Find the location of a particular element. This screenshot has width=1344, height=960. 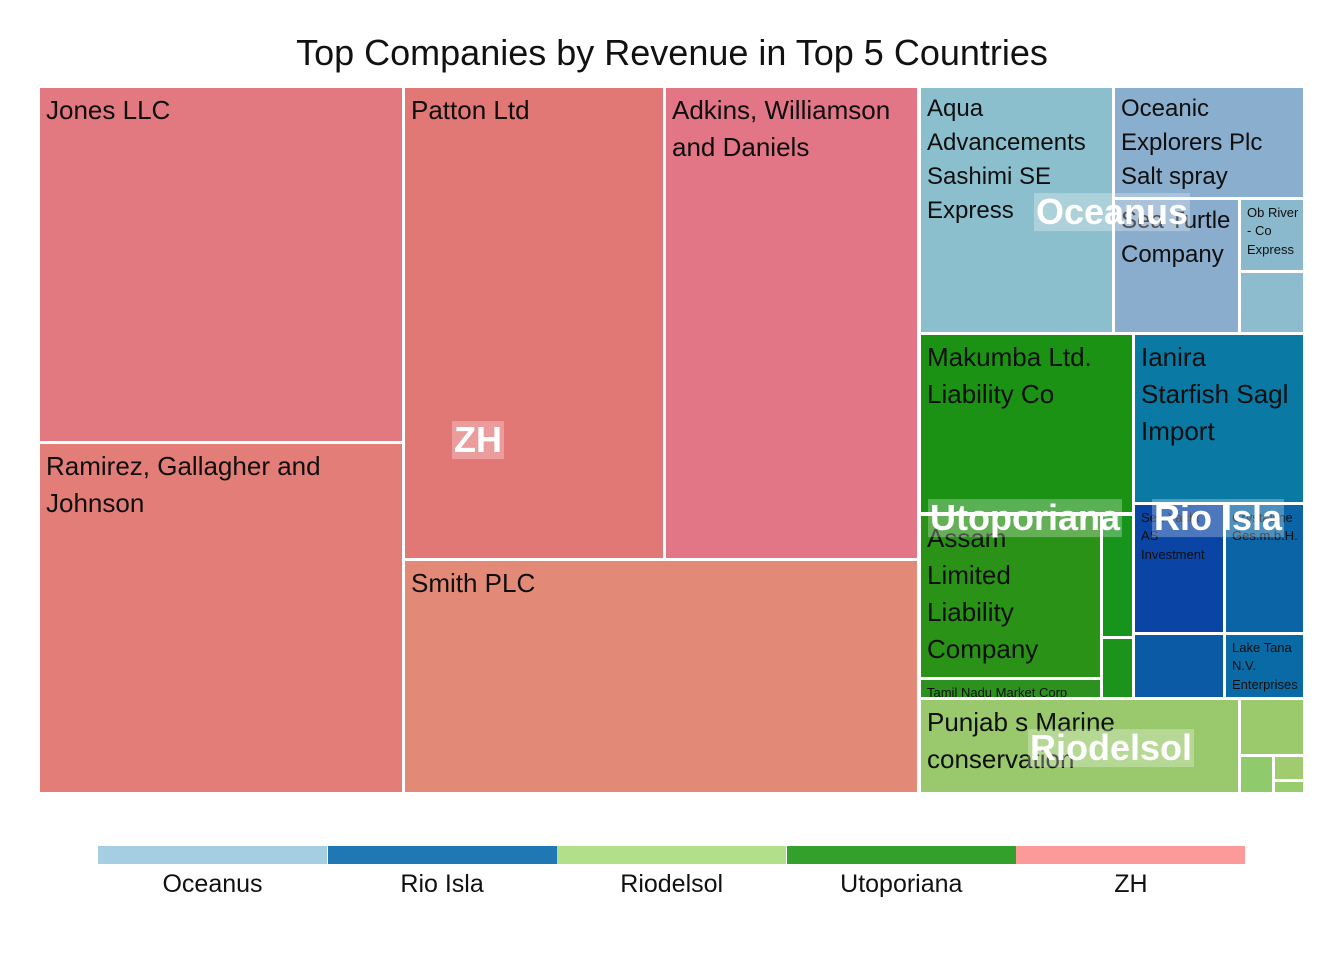

treemap-tile-utoporiana-1: Makumba Ltd. Liability Co is located at coordinates (1026, 423).